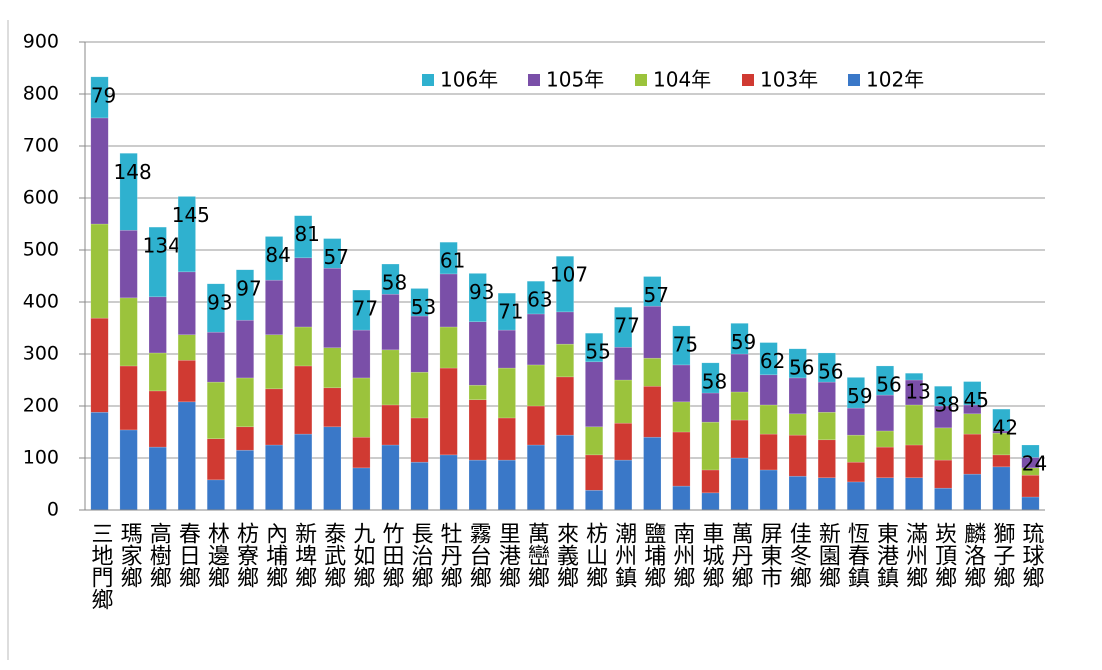  I want to click on x-tick-label: 九如鄉, so click(362, 555).